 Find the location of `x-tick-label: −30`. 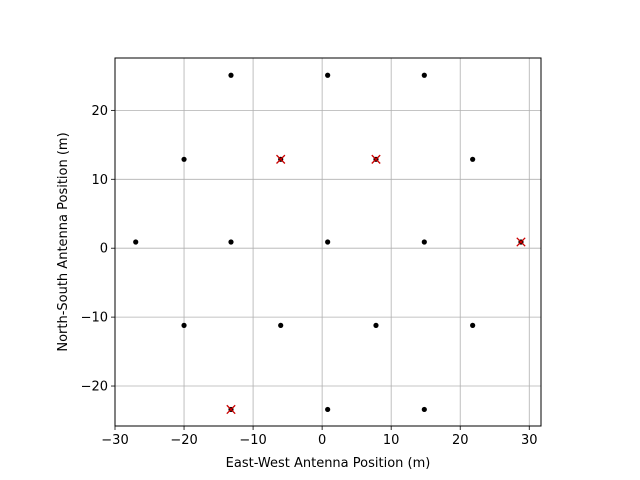

x-tick-label: −30 is located at coordinates (114, 440).